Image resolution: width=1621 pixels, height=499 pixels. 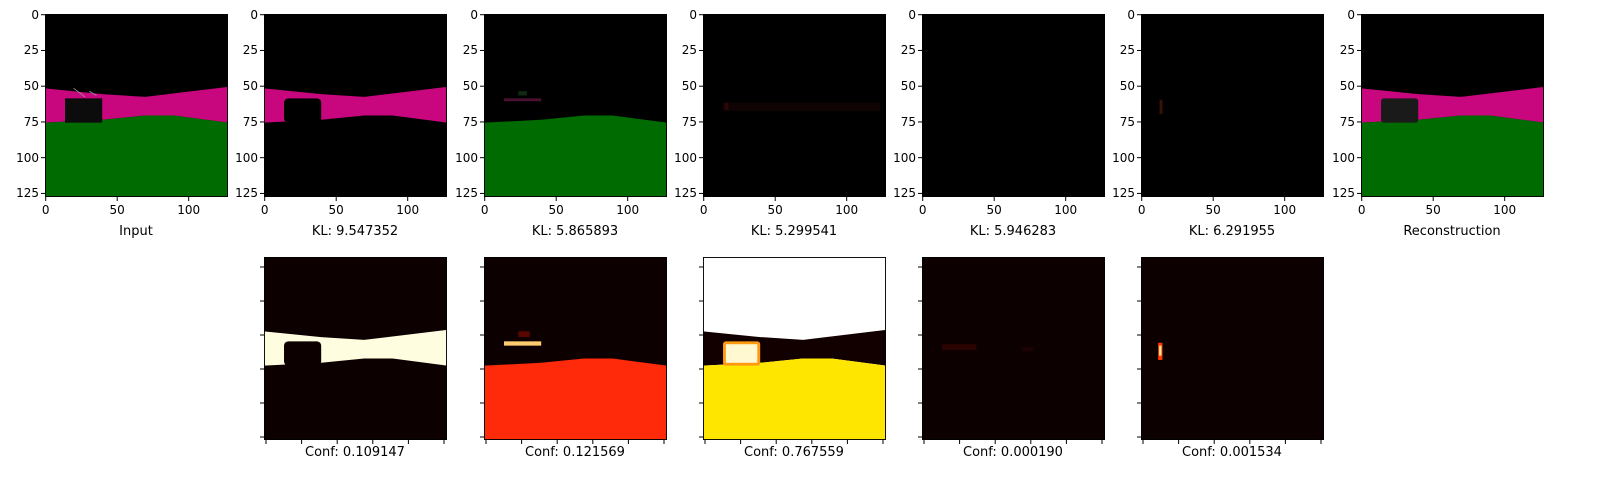 I want to click on top-panel-input, so click(x=136, y=105).